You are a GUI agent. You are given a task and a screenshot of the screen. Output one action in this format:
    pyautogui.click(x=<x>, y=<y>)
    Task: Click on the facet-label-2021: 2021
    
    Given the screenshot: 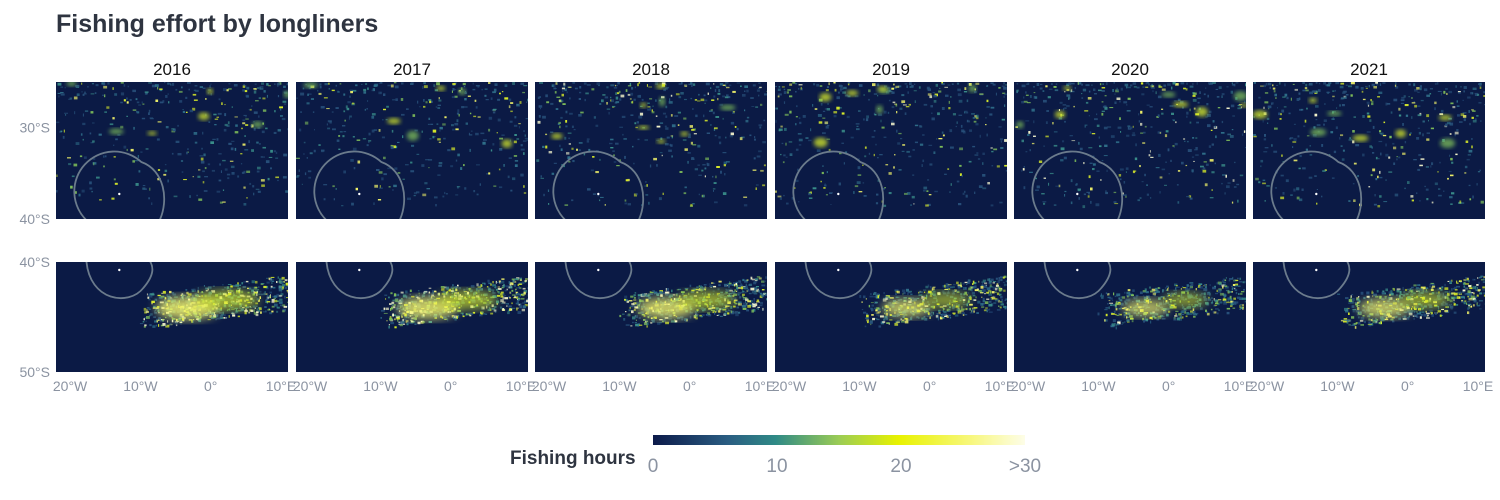 What is the action you would take?
    pyautogui.click(x=1369, y=69)
    